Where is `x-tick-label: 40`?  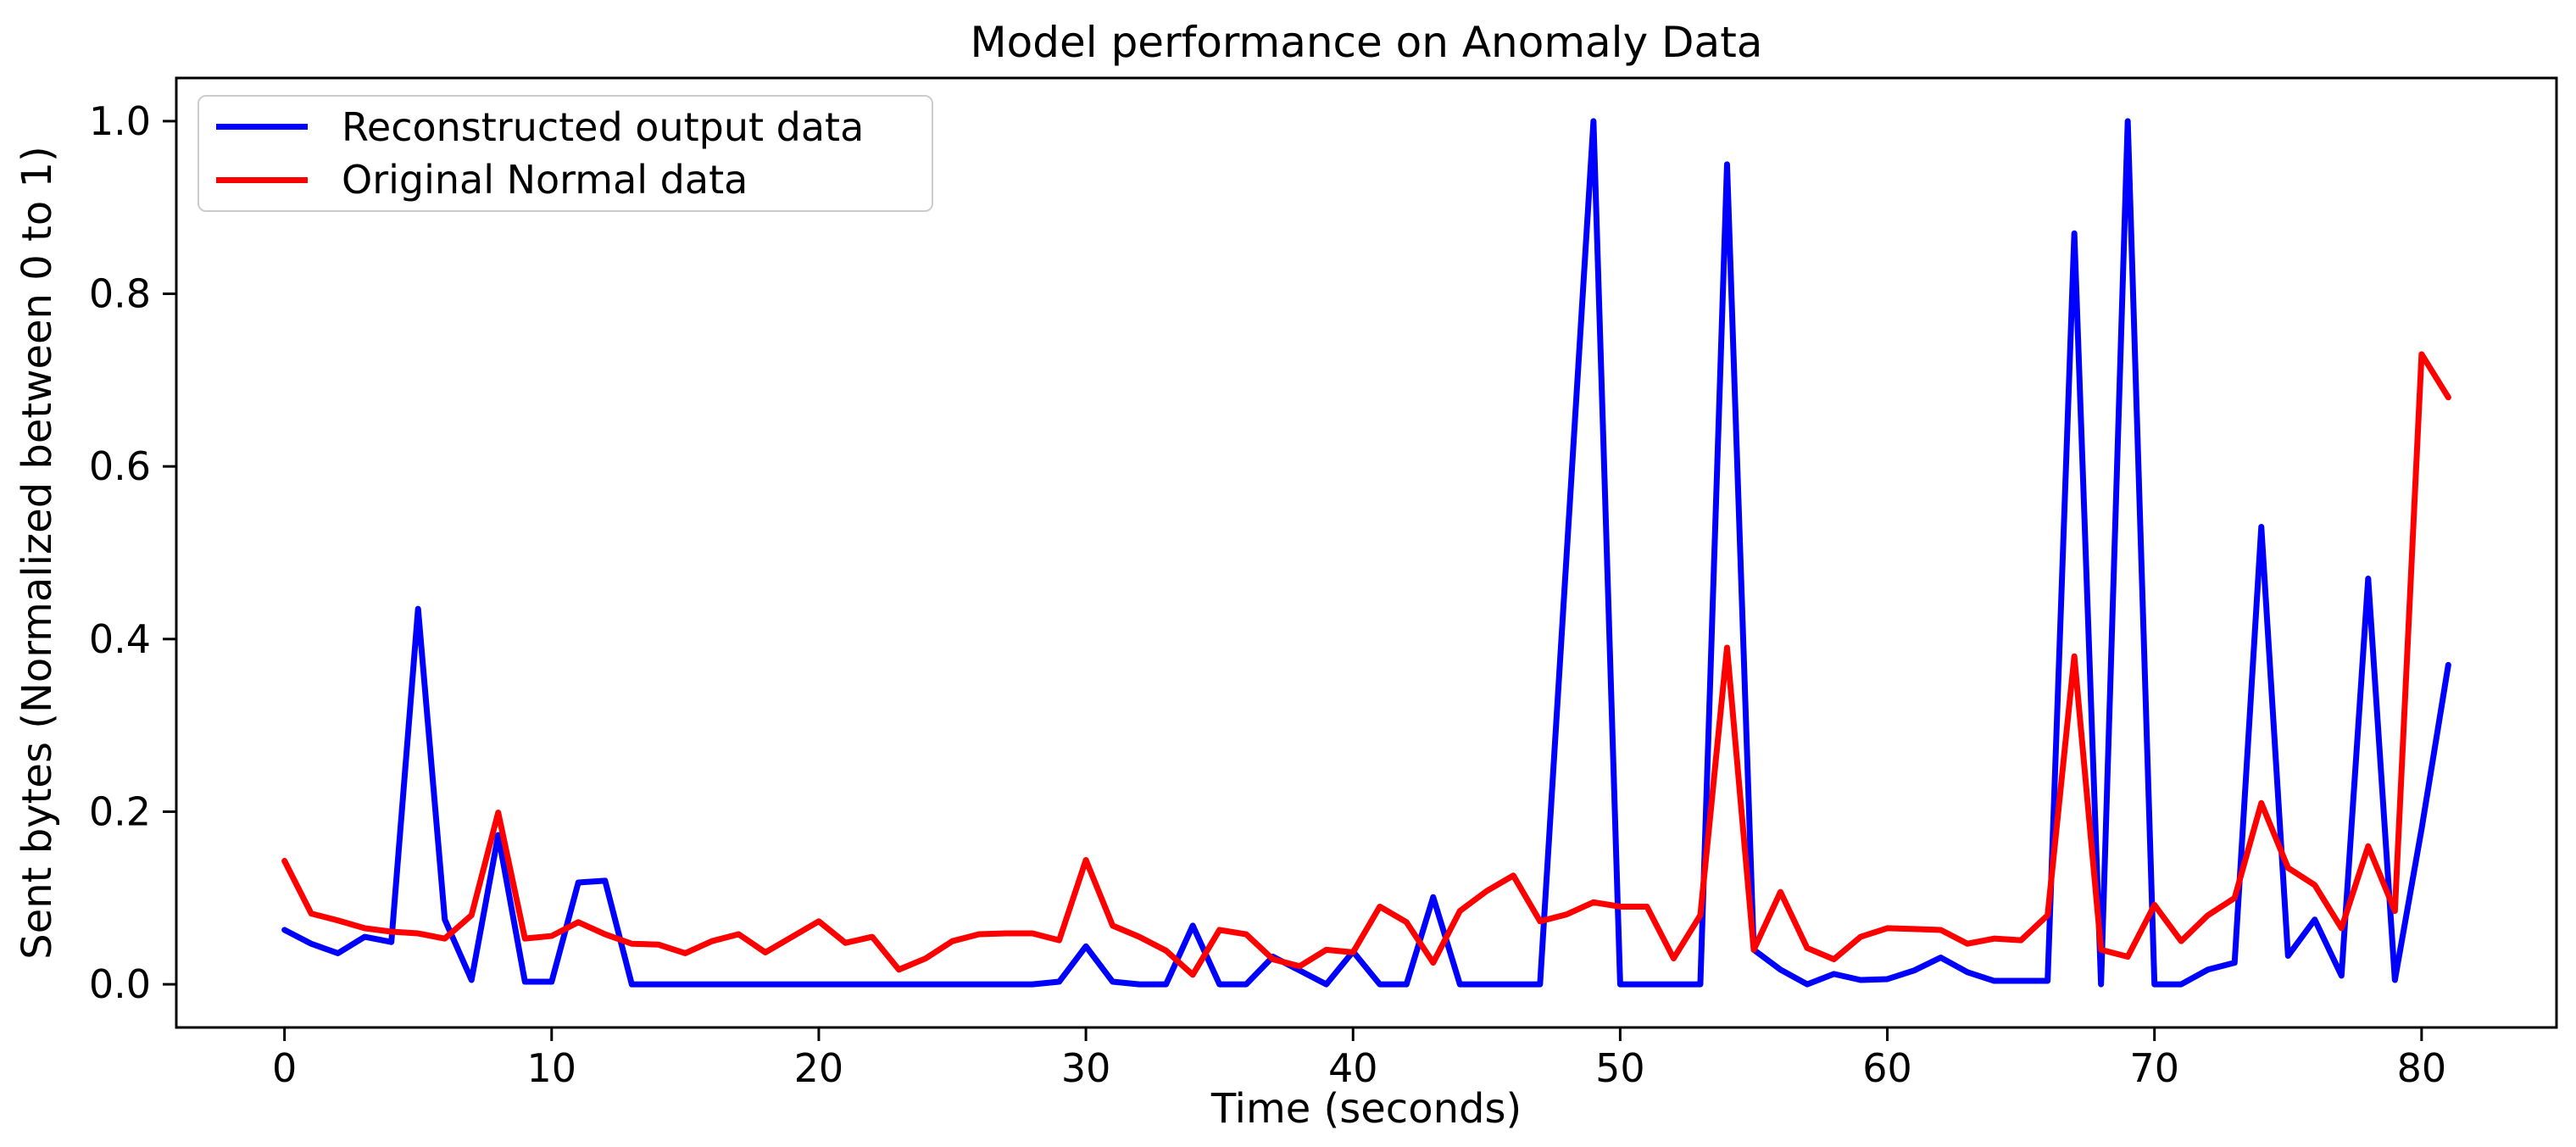
x-tick-label: 40 is located at coordinates (1353, 1068).